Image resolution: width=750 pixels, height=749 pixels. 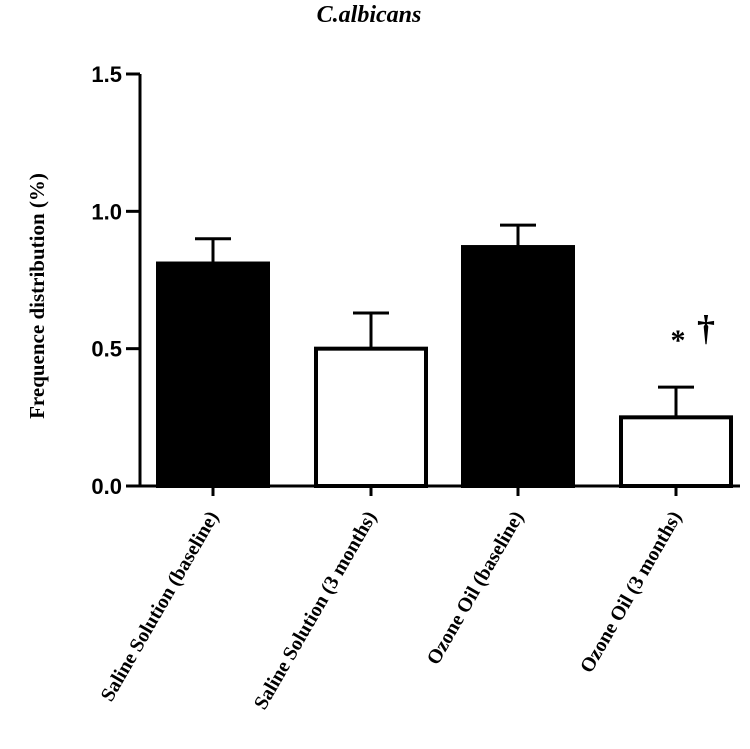 What do you see at coordinates (369, 15) in the screenshot?
I see `chart-title: C.albicans` at bounding box center [369, 15].